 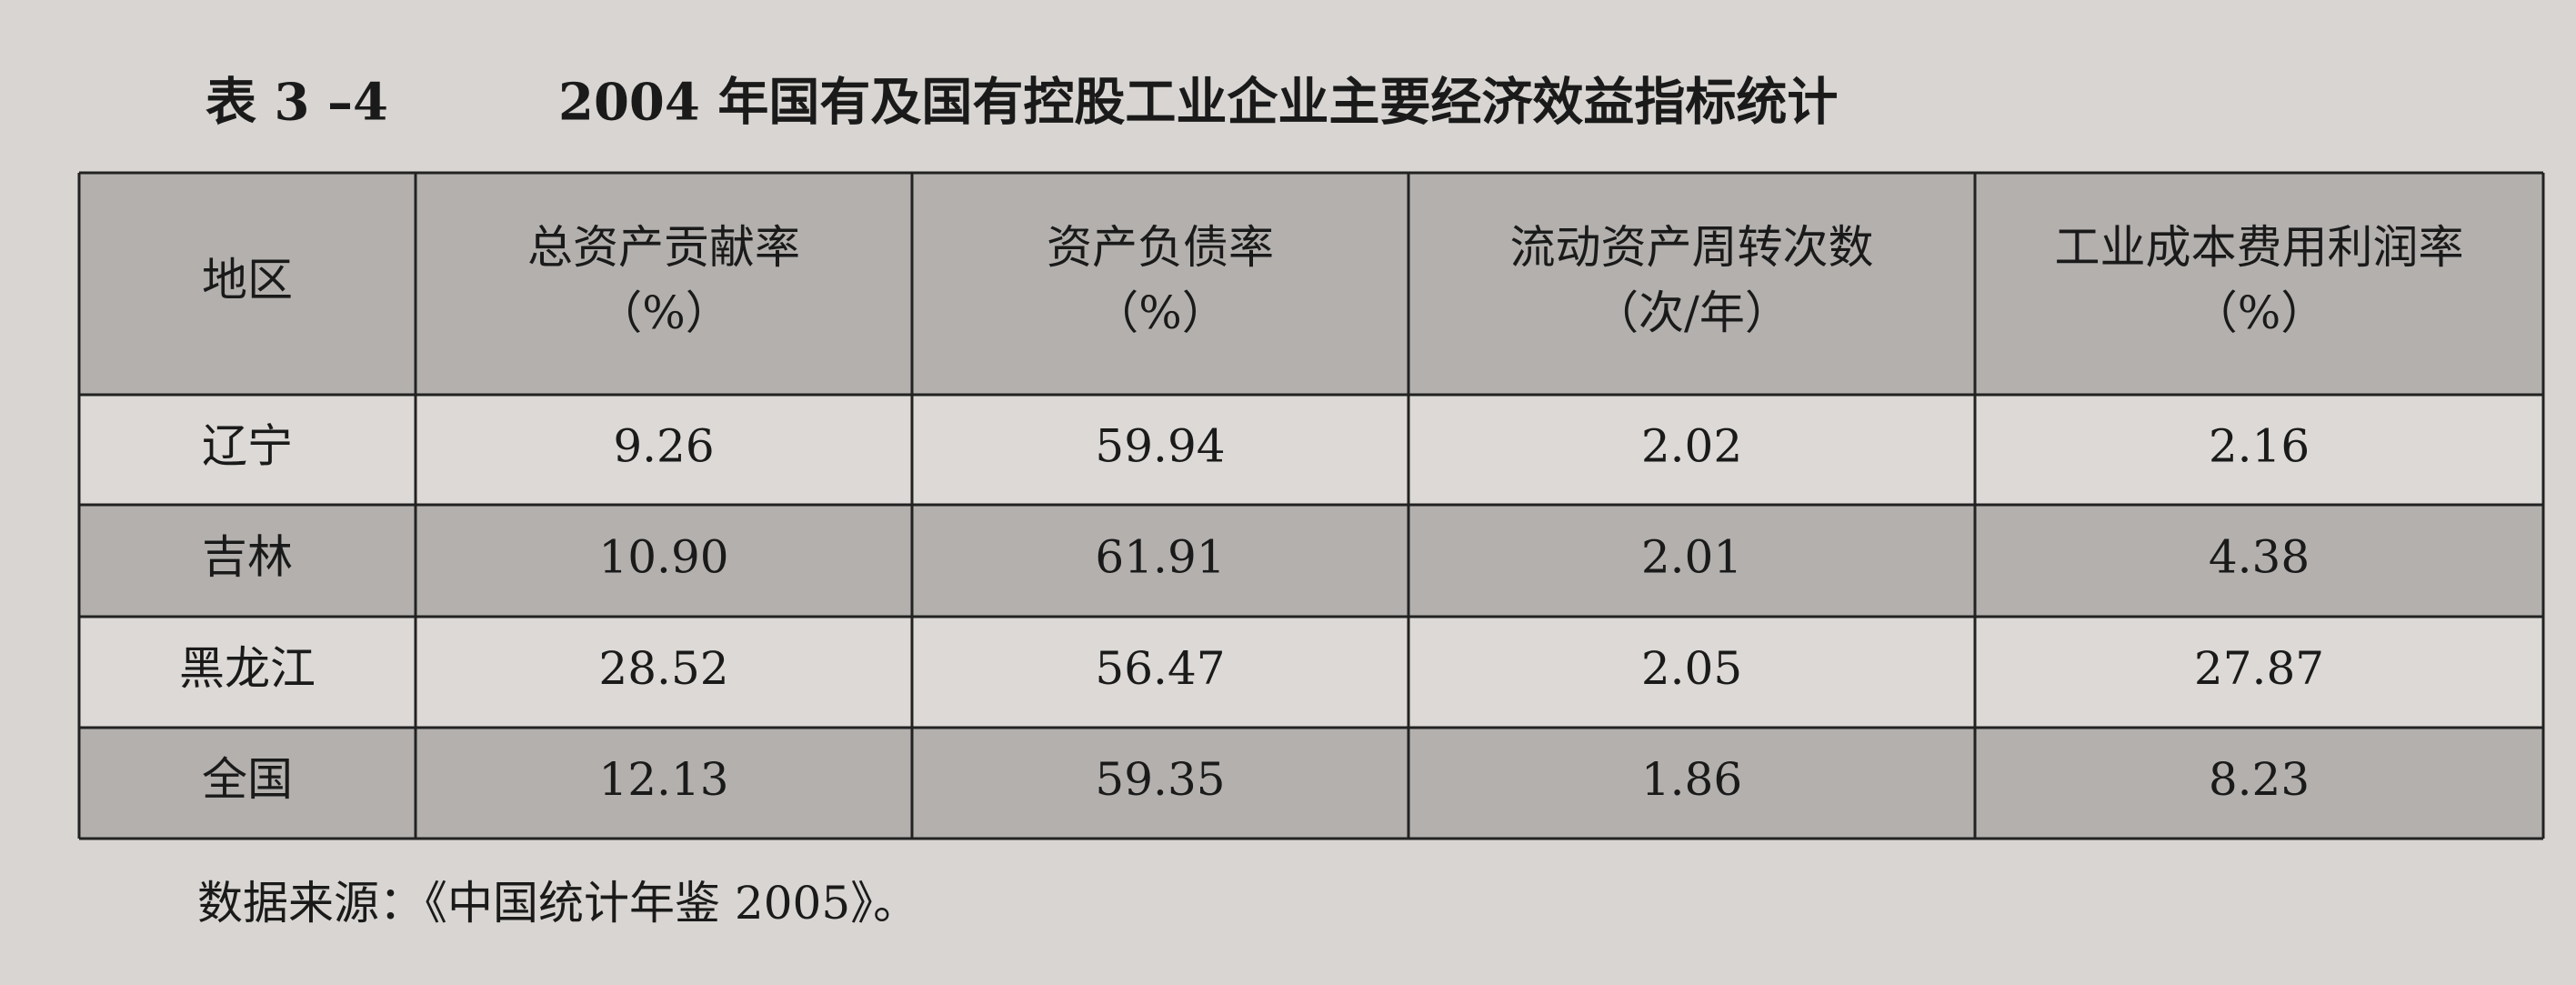 What do you see at coordinates (1160, 668) in the screenshot?
I see `table-cell: 56.47` at bounding box center [1160, 668].